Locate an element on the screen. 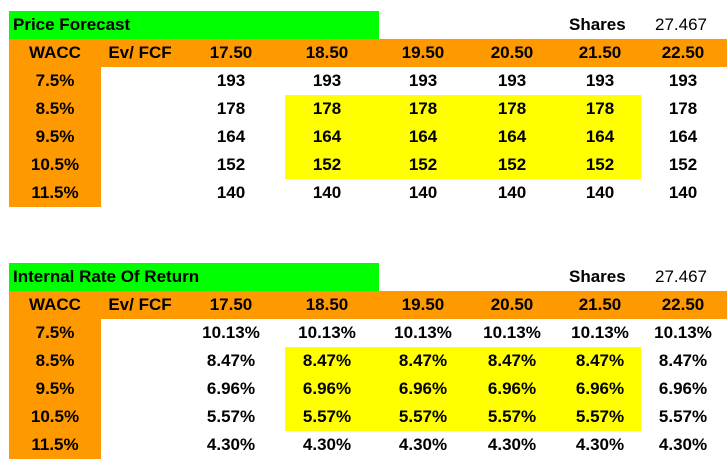 The width and height of the screenshot is (727, 466). price_table-wacc-band is located at coordinates (55, 137).